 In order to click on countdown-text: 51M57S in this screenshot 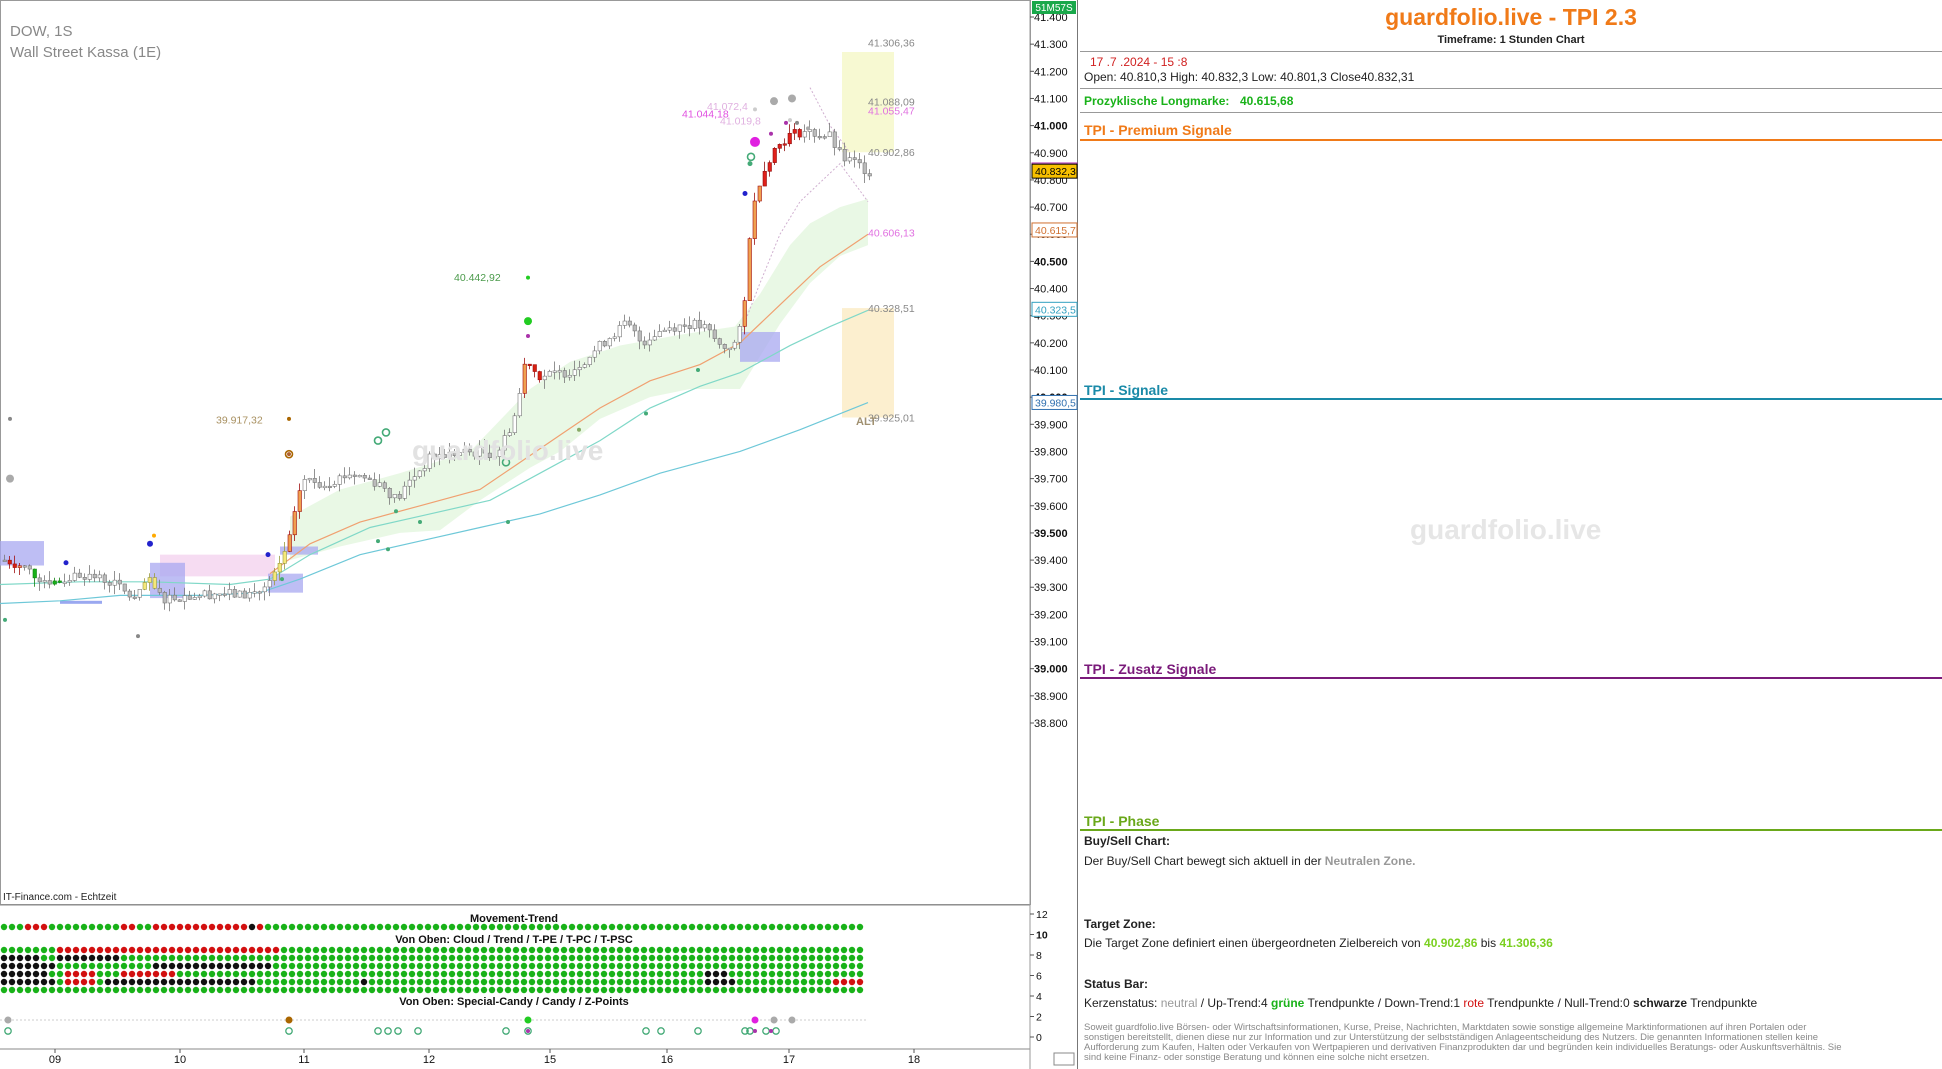, I will do `click(1054, 8)`.